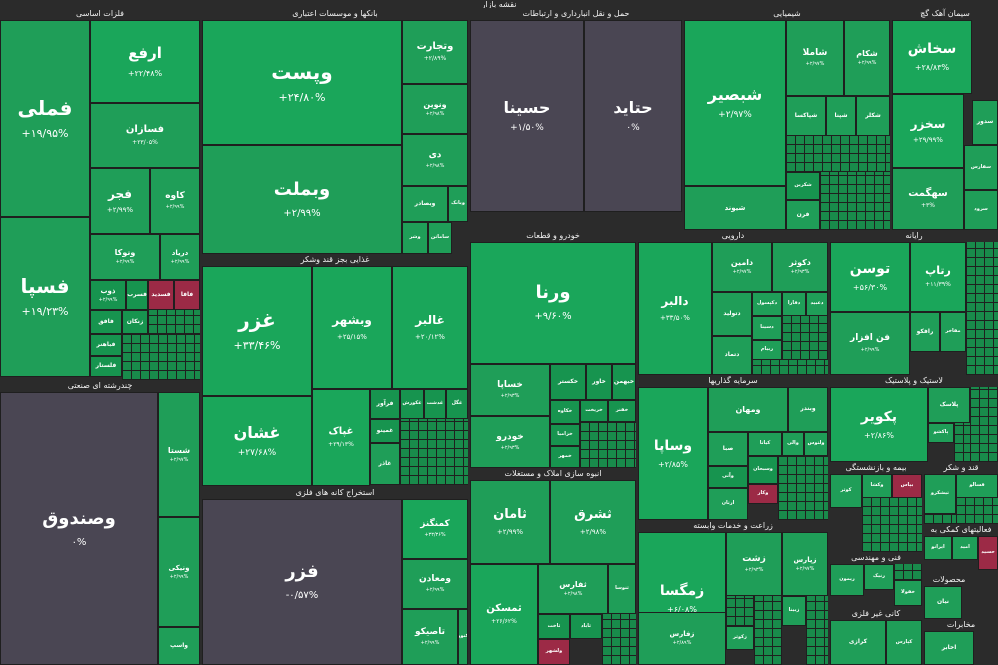 This screenshot has width=998, height=665. I want to click on stock-tile: خودرو +۲/۹۳%, so click(510, 442).